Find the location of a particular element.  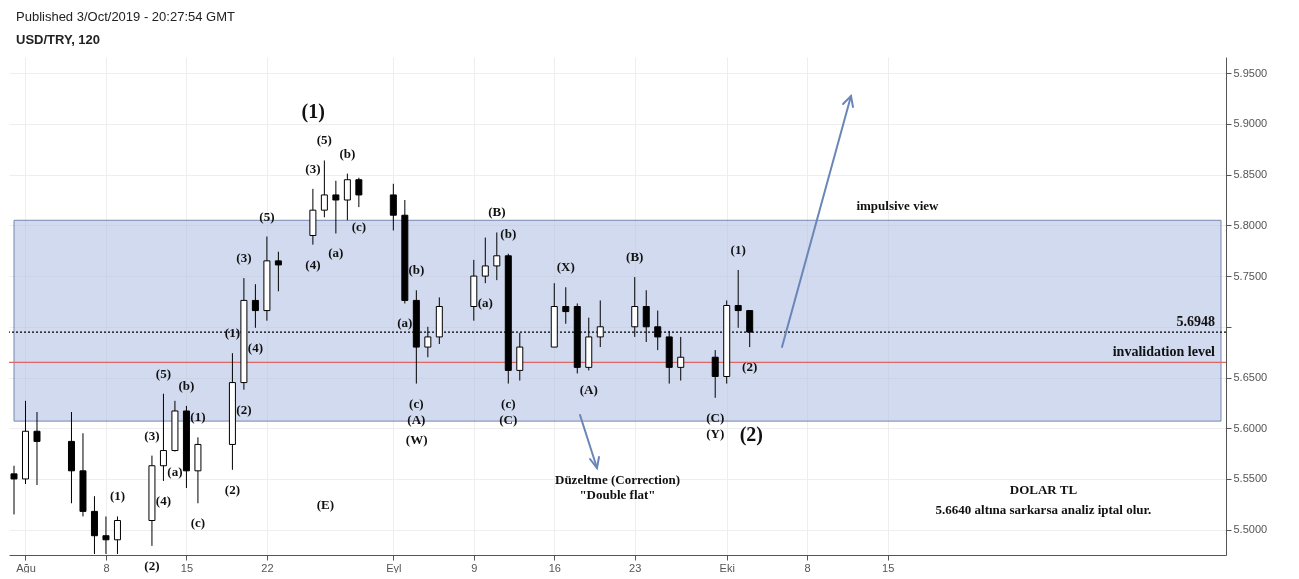

x-tick-label: Eyl is located at coordinates (394, 567).